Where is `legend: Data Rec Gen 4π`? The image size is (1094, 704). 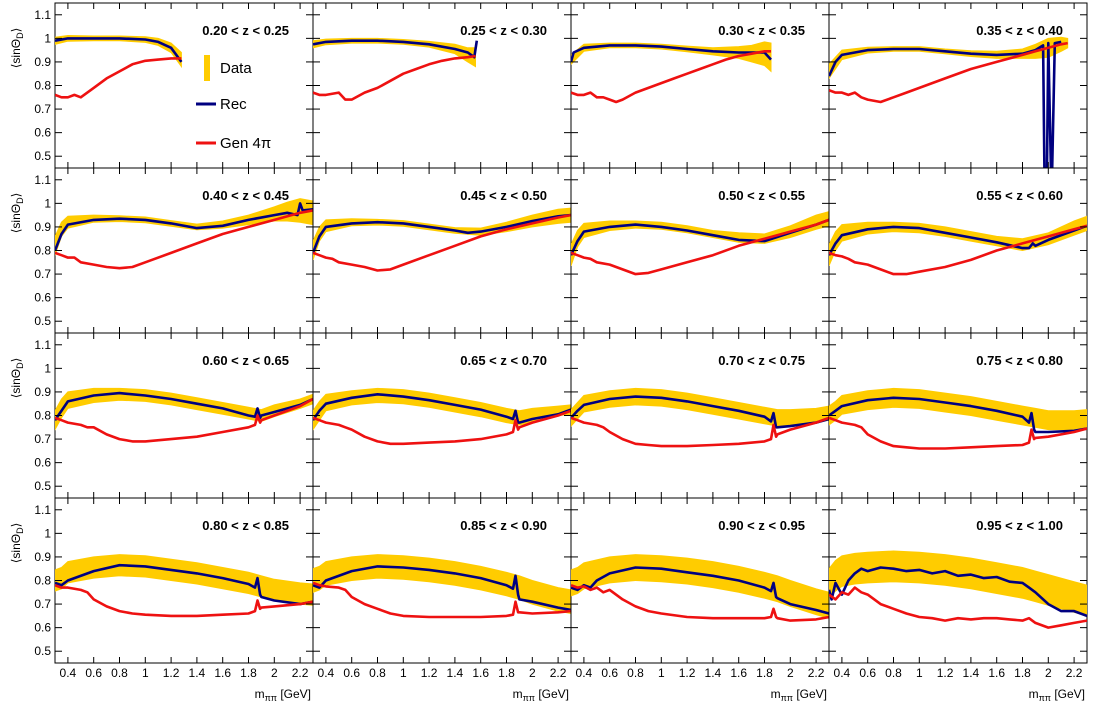 legend: Data Rec Gen 4π is located at coordinates (233, 103).